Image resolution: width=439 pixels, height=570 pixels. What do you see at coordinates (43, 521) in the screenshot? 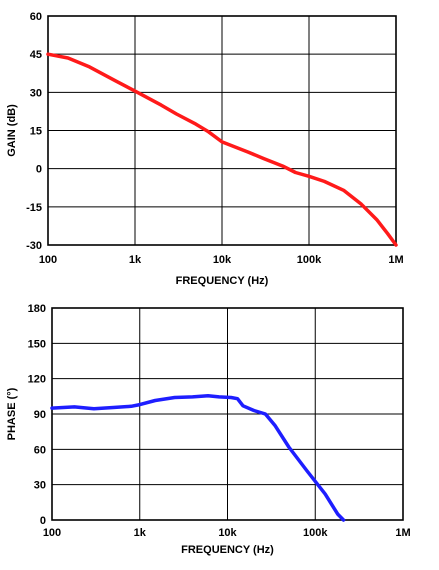
I see `phase-y-tick-label: 0` at bounding box center [43, 521].